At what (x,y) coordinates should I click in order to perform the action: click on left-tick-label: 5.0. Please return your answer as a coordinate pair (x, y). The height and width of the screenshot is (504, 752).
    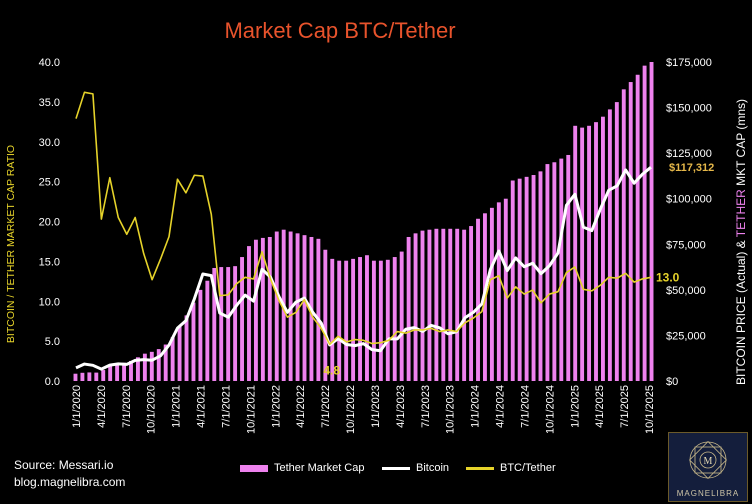
    Looking at the image, I should click on (52, 342).